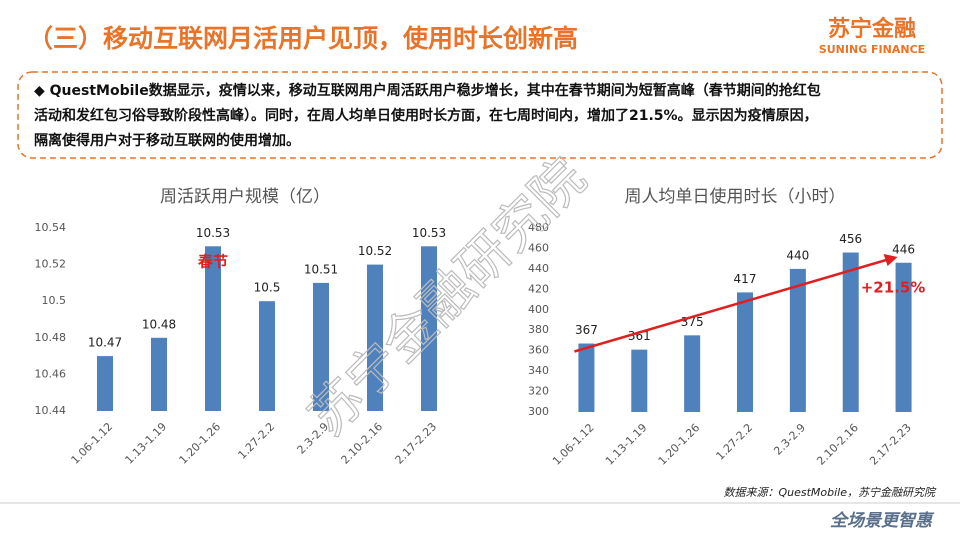 This screenshot has width=960, height=540. What do you see at coordinates (375, 251) in the screenshot?
I see `value-label: 10.52` at bounding box center [375, 251].